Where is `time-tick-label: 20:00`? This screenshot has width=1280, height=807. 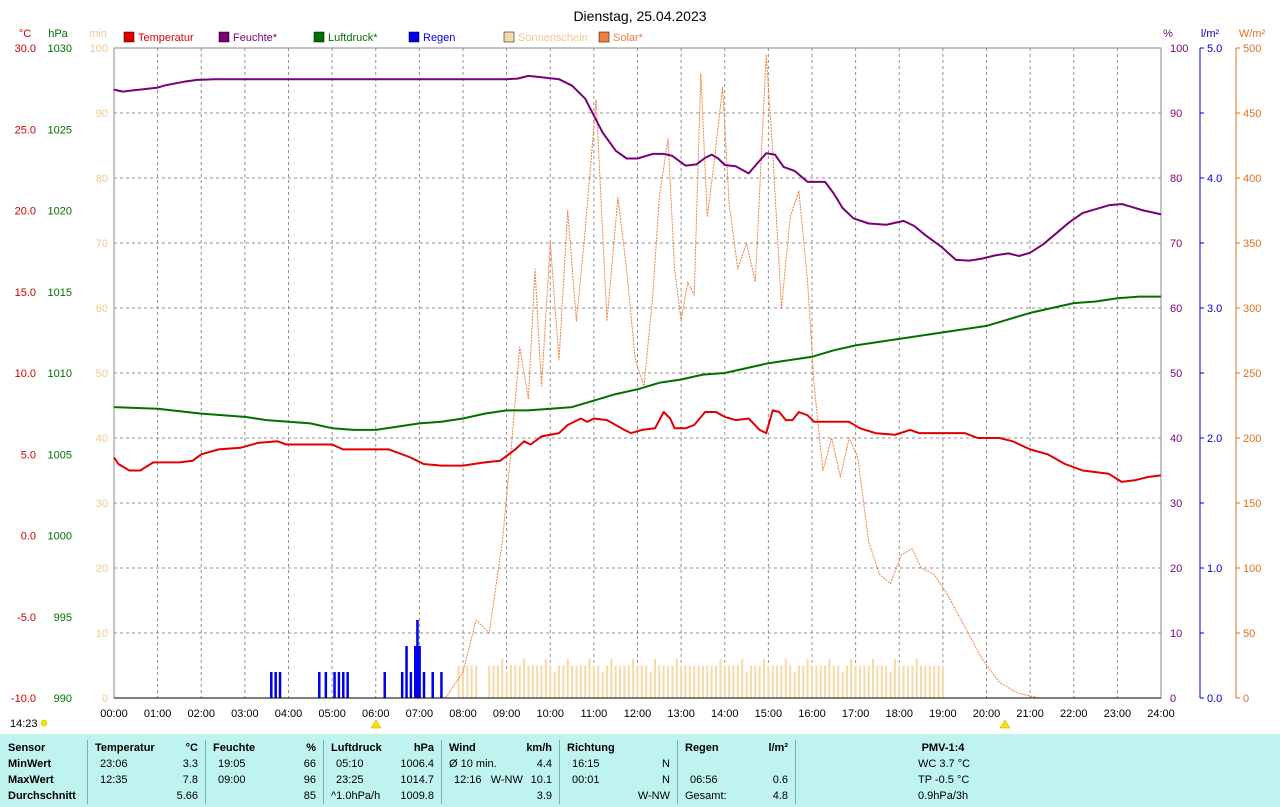
time-tick-label: 20:00 is located at coordinates (987, 714).